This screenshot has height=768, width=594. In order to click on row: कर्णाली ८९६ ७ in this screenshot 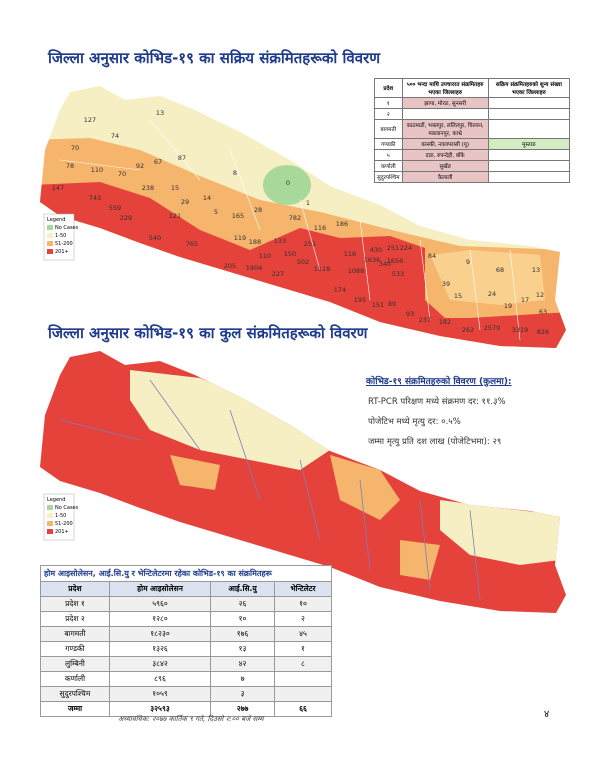, I will do `click(186, 679)`.